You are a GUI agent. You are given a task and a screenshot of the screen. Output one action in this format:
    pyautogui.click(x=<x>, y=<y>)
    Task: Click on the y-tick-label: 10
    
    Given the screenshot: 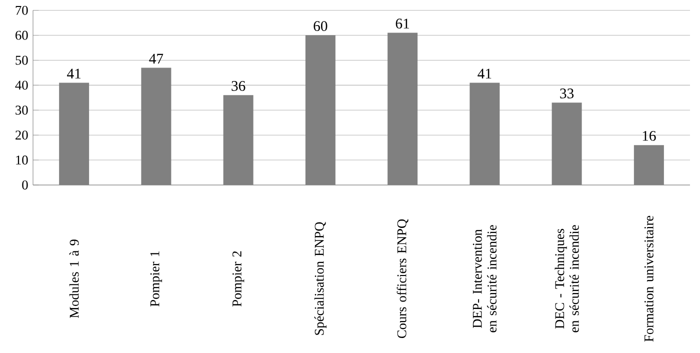 What is the action you would take?
    pyautogui.click(x=22, y=160)
    